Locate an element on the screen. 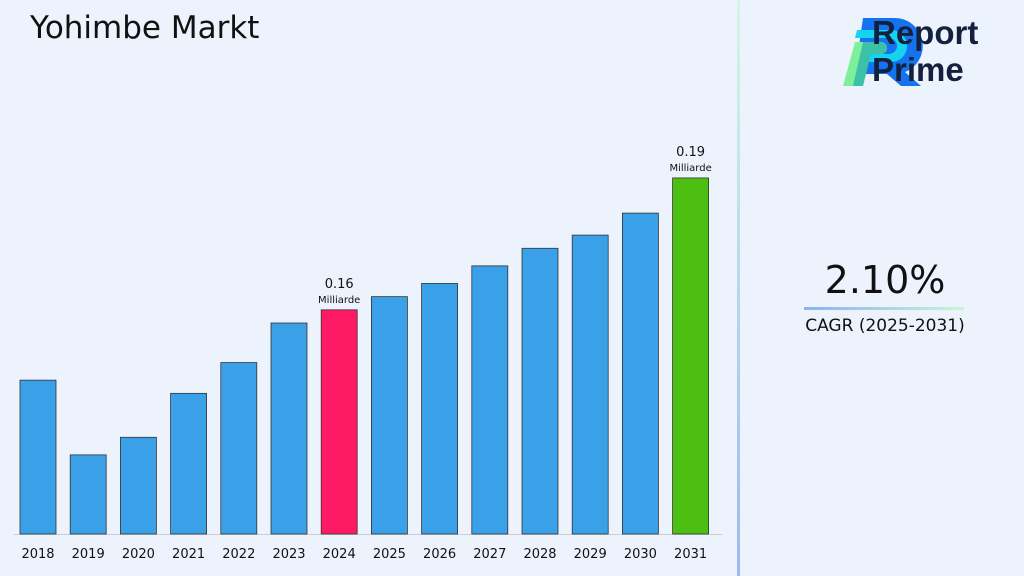 The height and width of the screenshot is (576, 1024). x-tick-label-2025: 2025 is located at coordinates (389, 554).